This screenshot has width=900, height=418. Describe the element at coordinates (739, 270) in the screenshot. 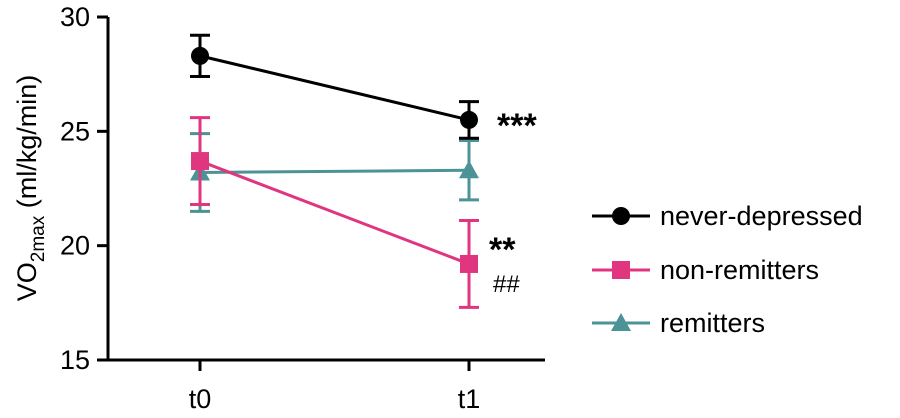

I see `legend-label: non-remitters` at that location.